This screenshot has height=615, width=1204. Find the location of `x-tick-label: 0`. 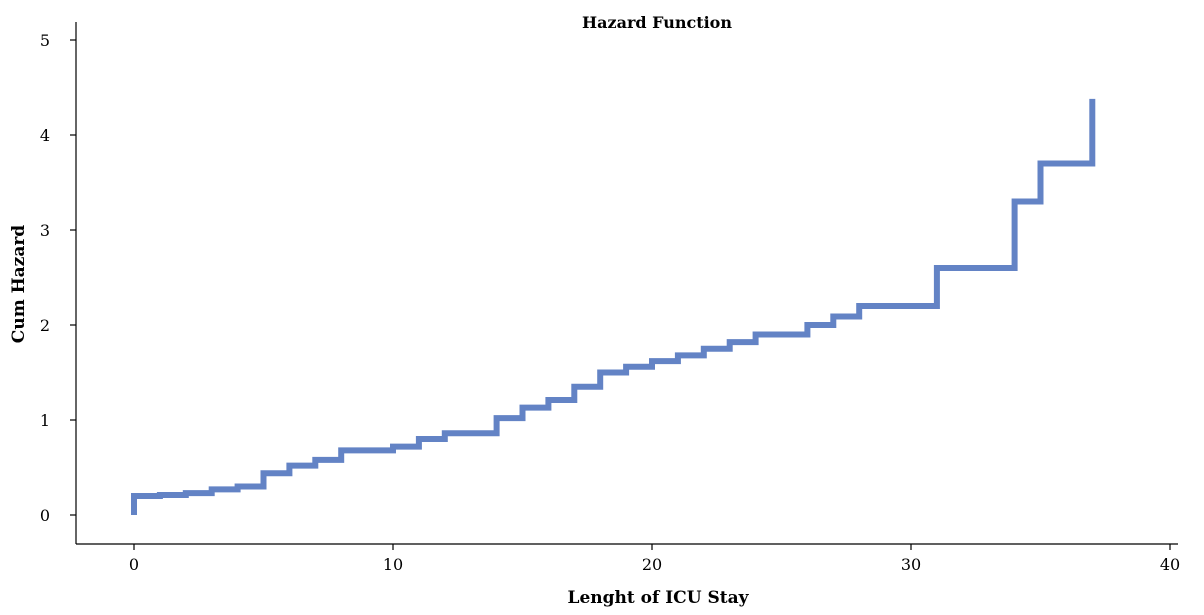

x-tick-label: 0 is located at coordinates (134, 564).